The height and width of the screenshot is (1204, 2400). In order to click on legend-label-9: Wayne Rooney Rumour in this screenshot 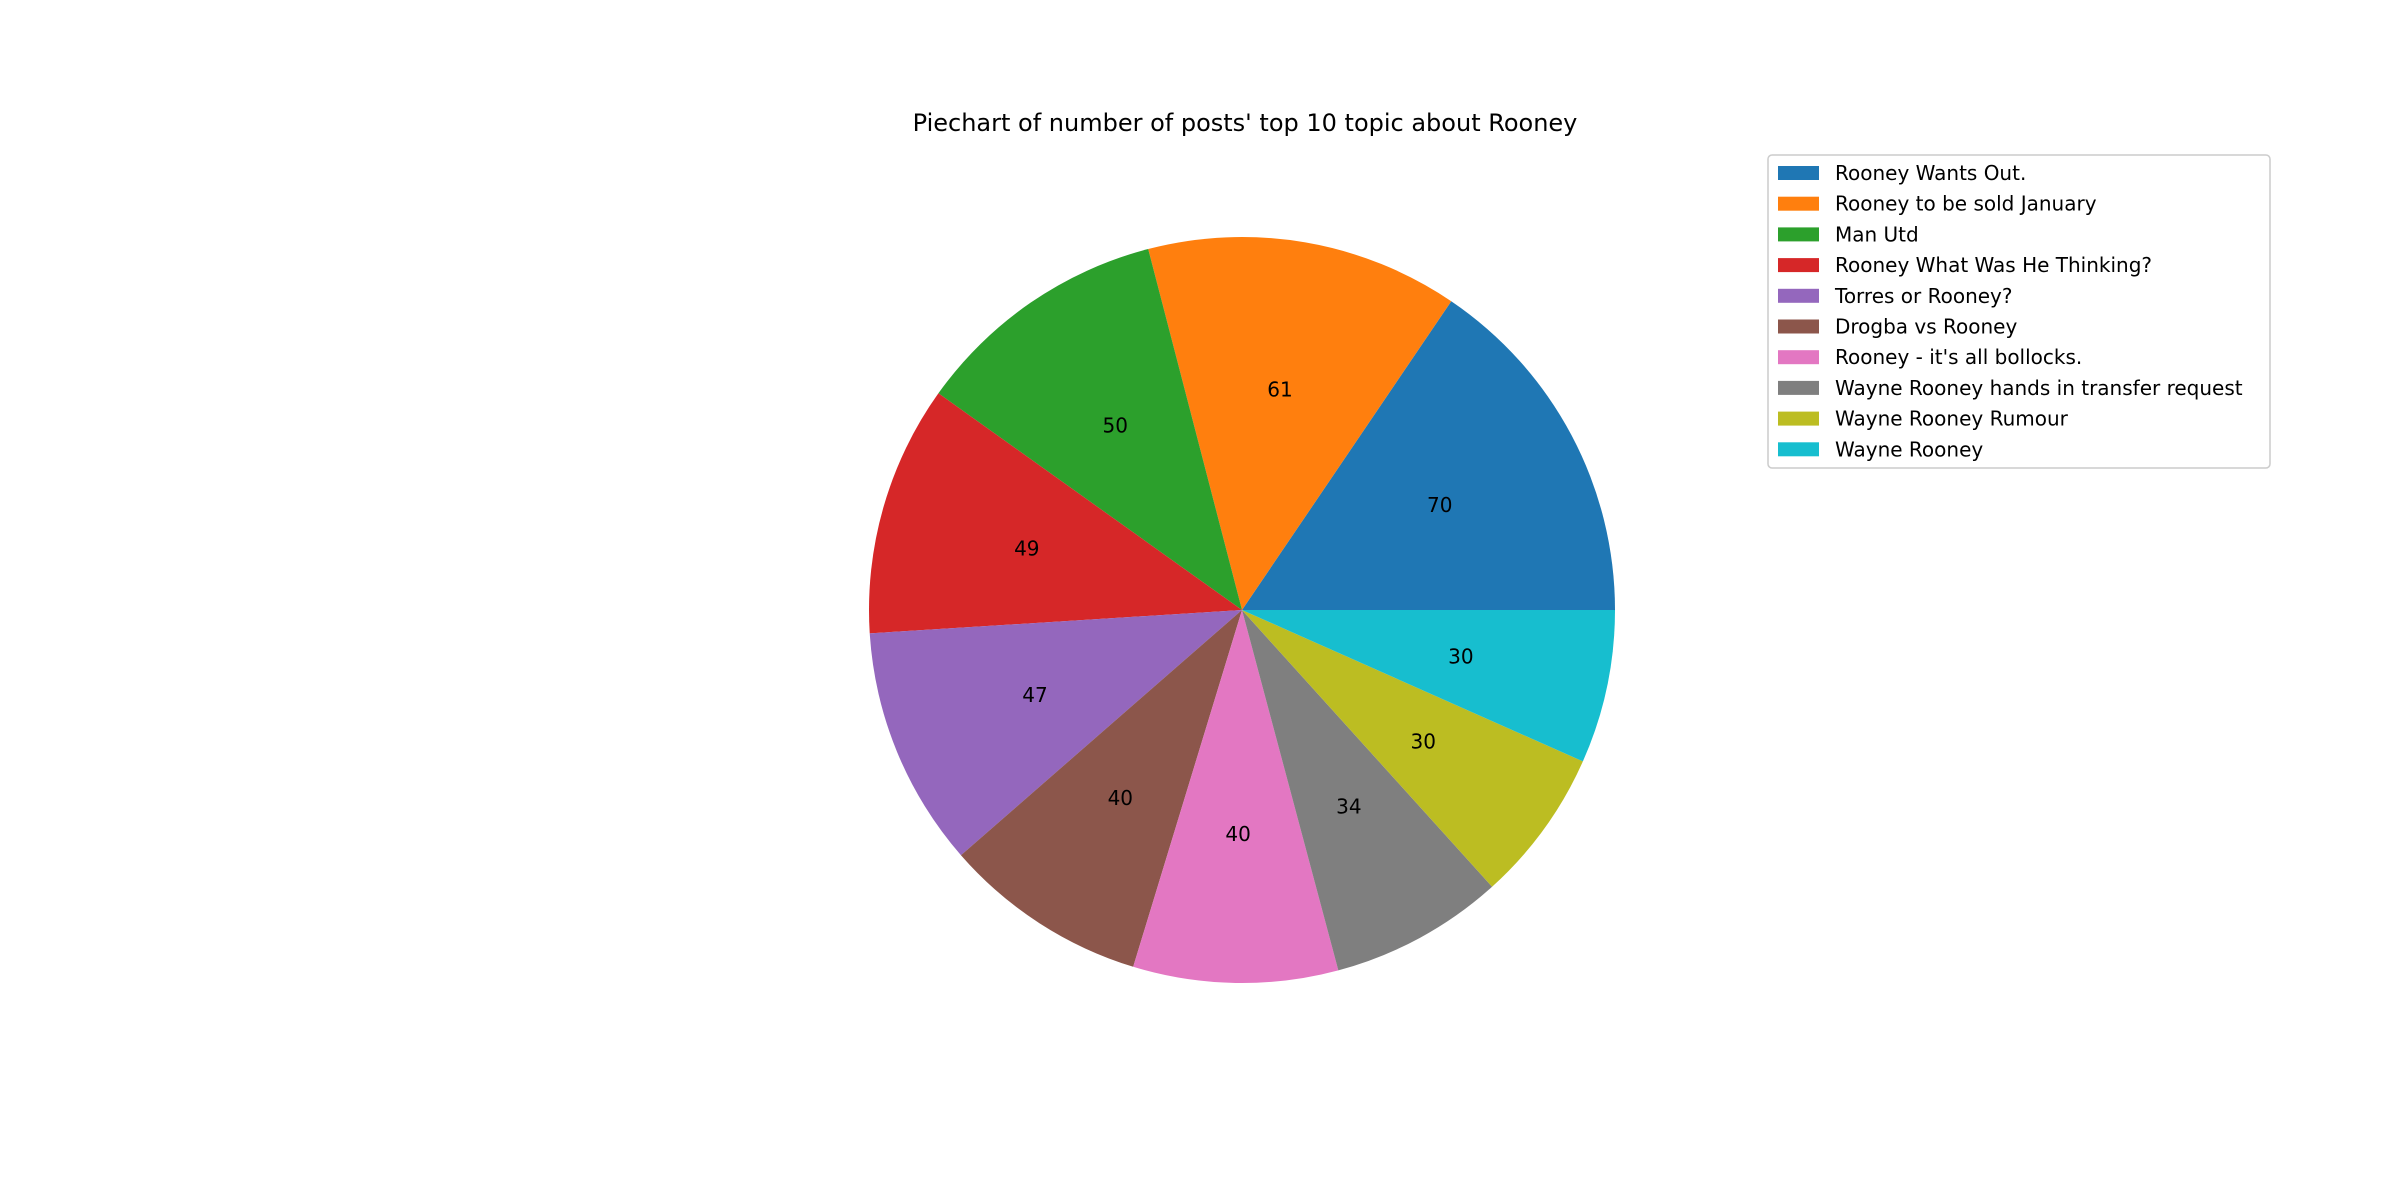, I will do `click(1952, 419)`.